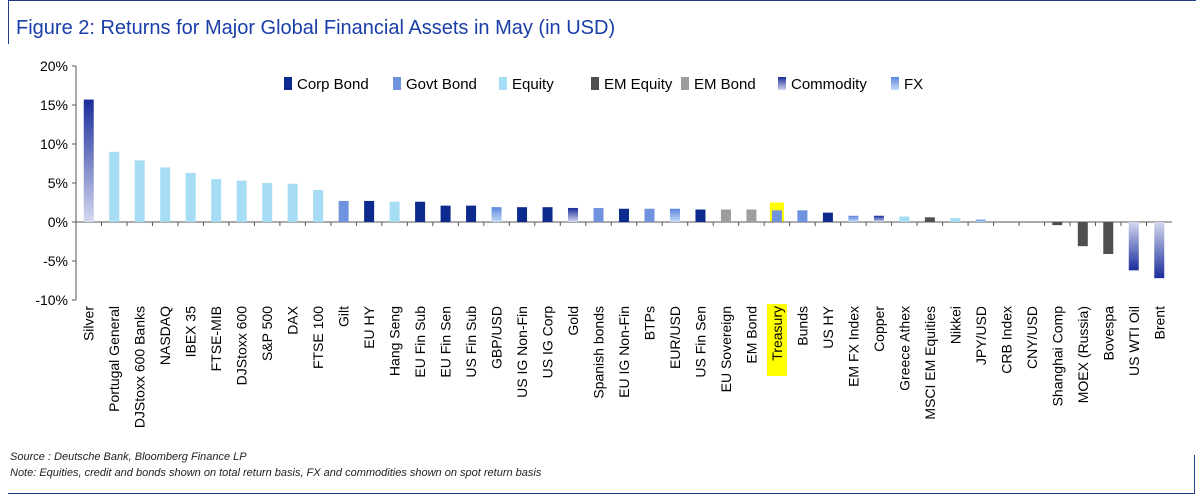  I want to click on bar-us-ig-corp, so click(547, 214).